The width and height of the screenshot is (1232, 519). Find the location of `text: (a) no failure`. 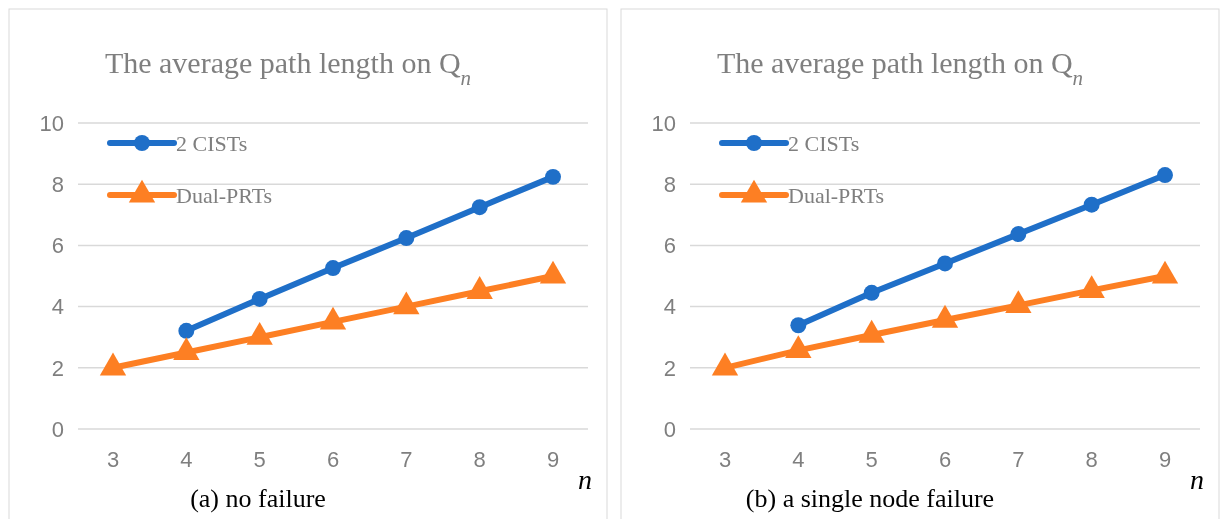

text: (a) no failure is located at coordinates (258, 498).